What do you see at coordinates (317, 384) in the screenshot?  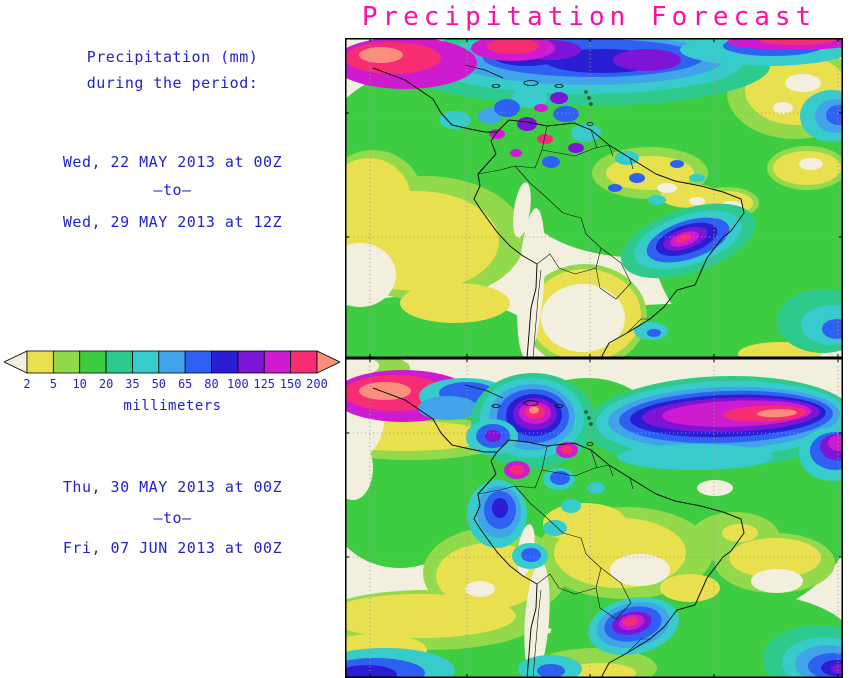 I see `legend-tick: 200` at bounding box center [317, 384].